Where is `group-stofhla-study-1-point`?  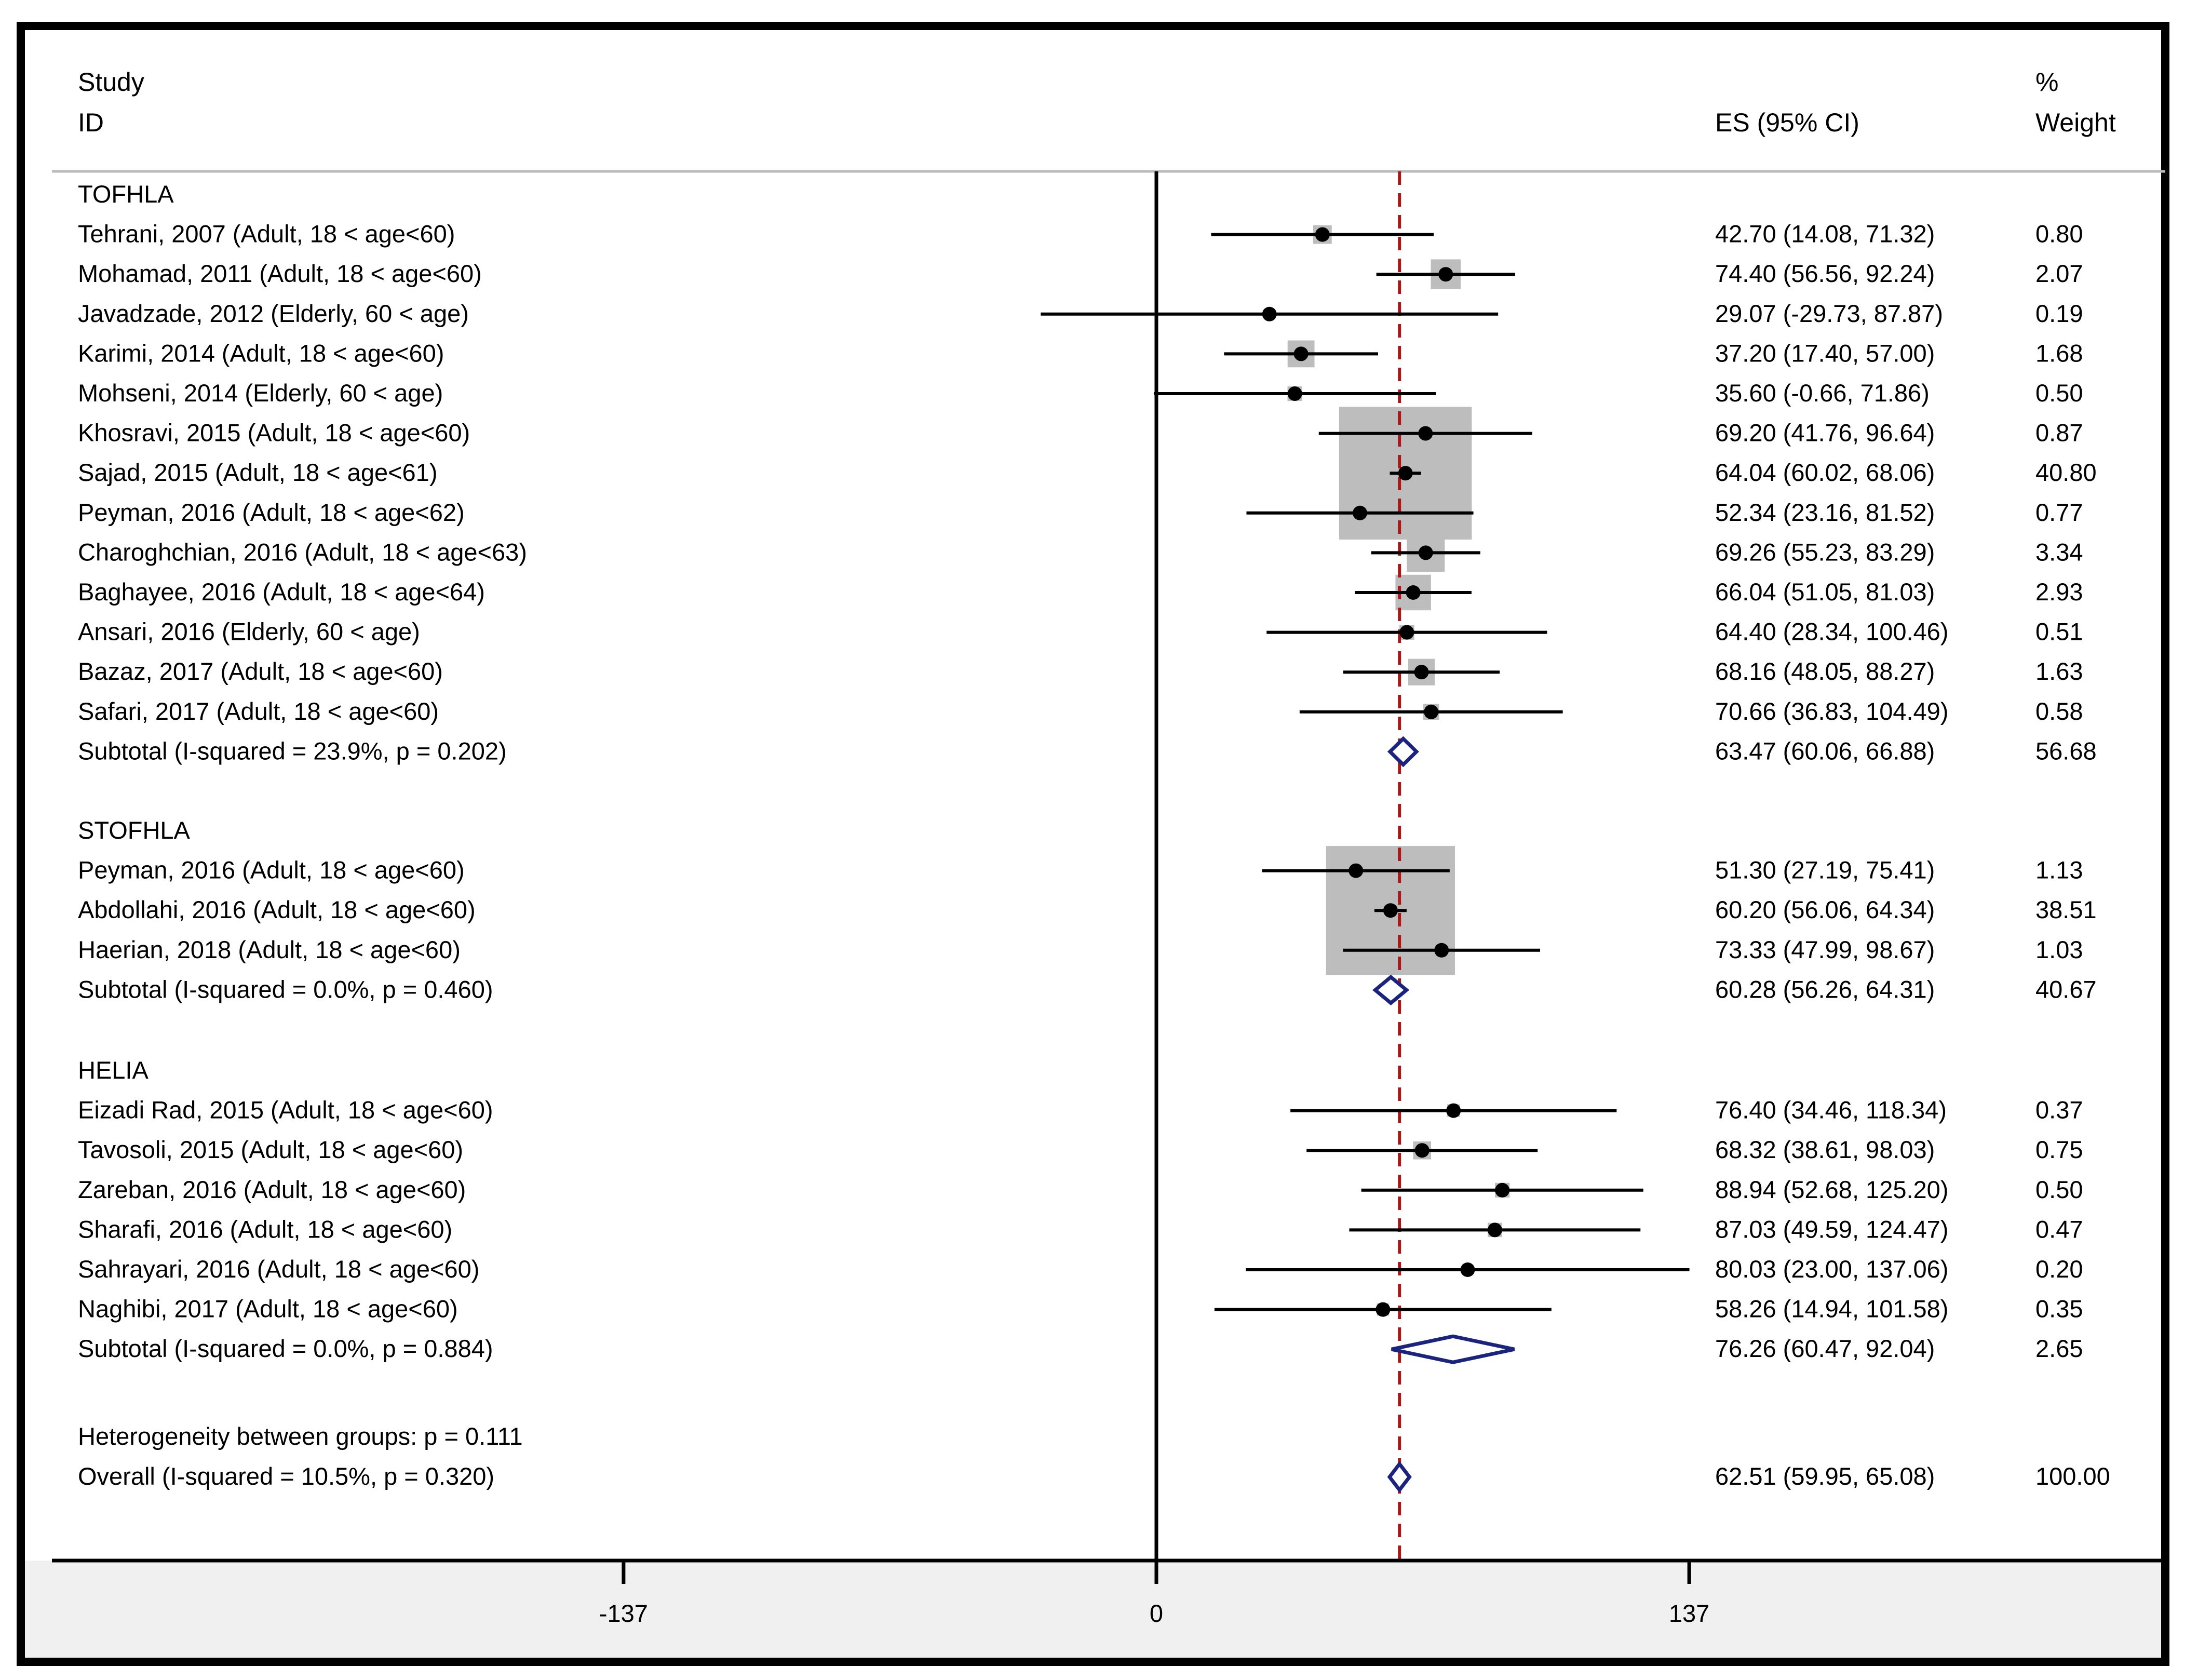
group-stofhla-study-1-point is located at coordinates (1356, 870).